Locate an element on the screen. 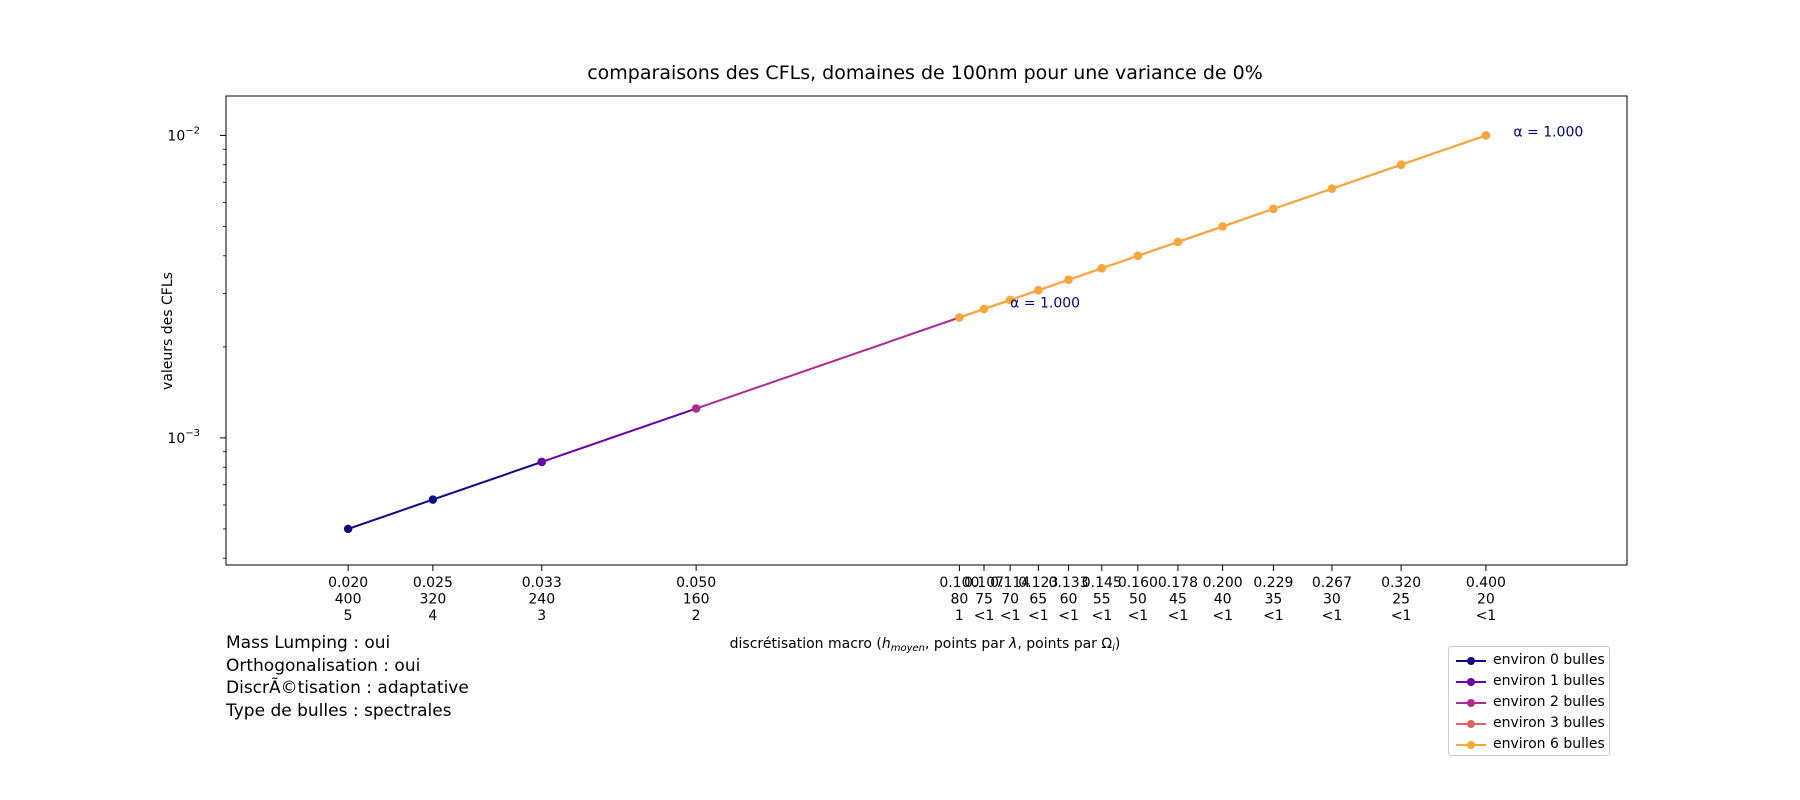  x-tick-label: 0.050 is located at coordinates (696, 583).